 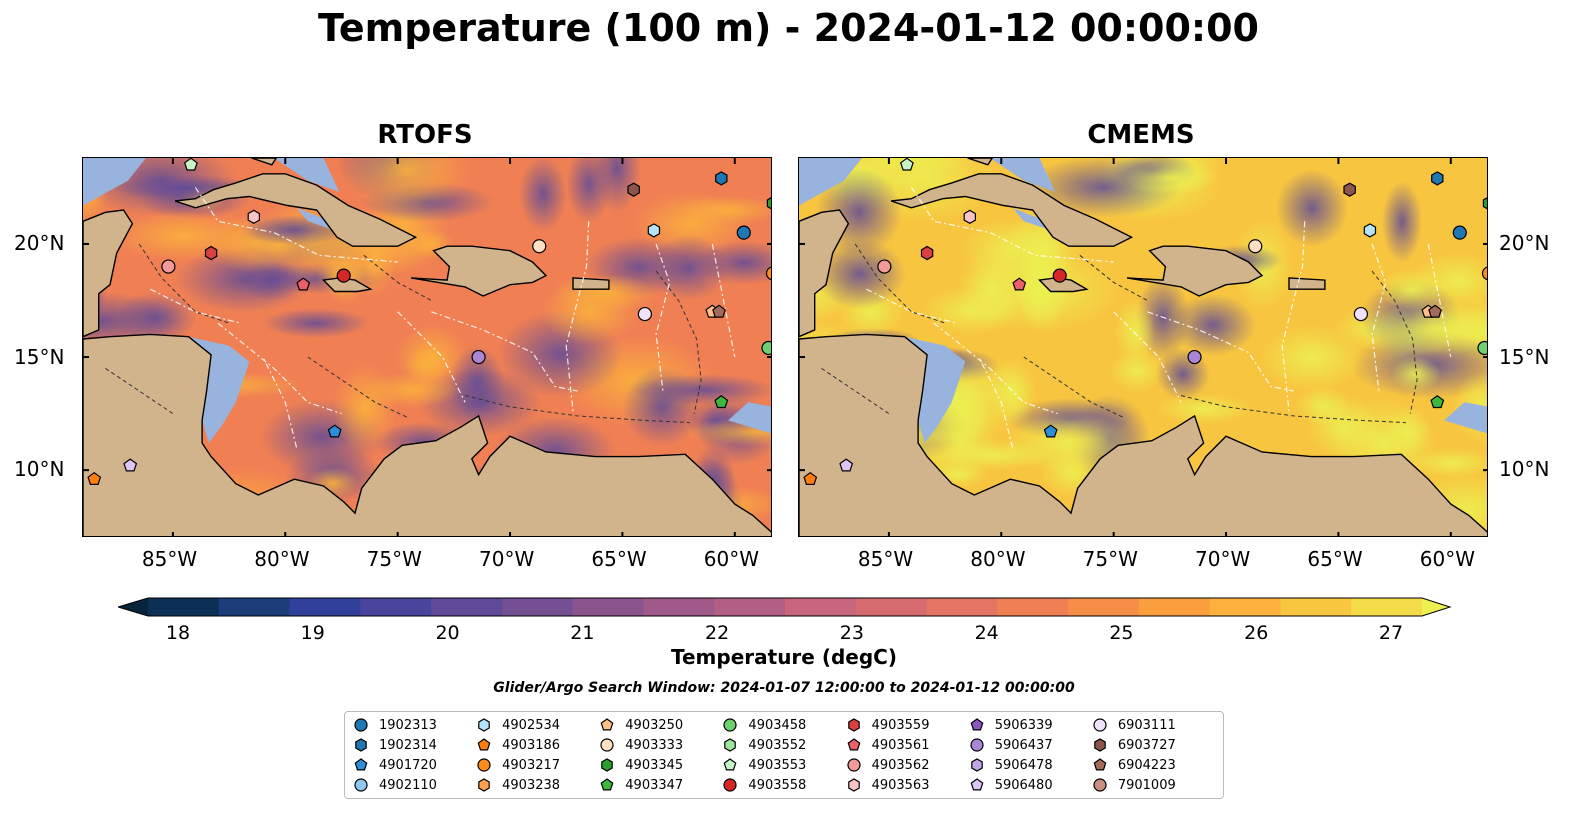 I want to click on lat-tick-label: 20°N, so click(x=1524, y=243).